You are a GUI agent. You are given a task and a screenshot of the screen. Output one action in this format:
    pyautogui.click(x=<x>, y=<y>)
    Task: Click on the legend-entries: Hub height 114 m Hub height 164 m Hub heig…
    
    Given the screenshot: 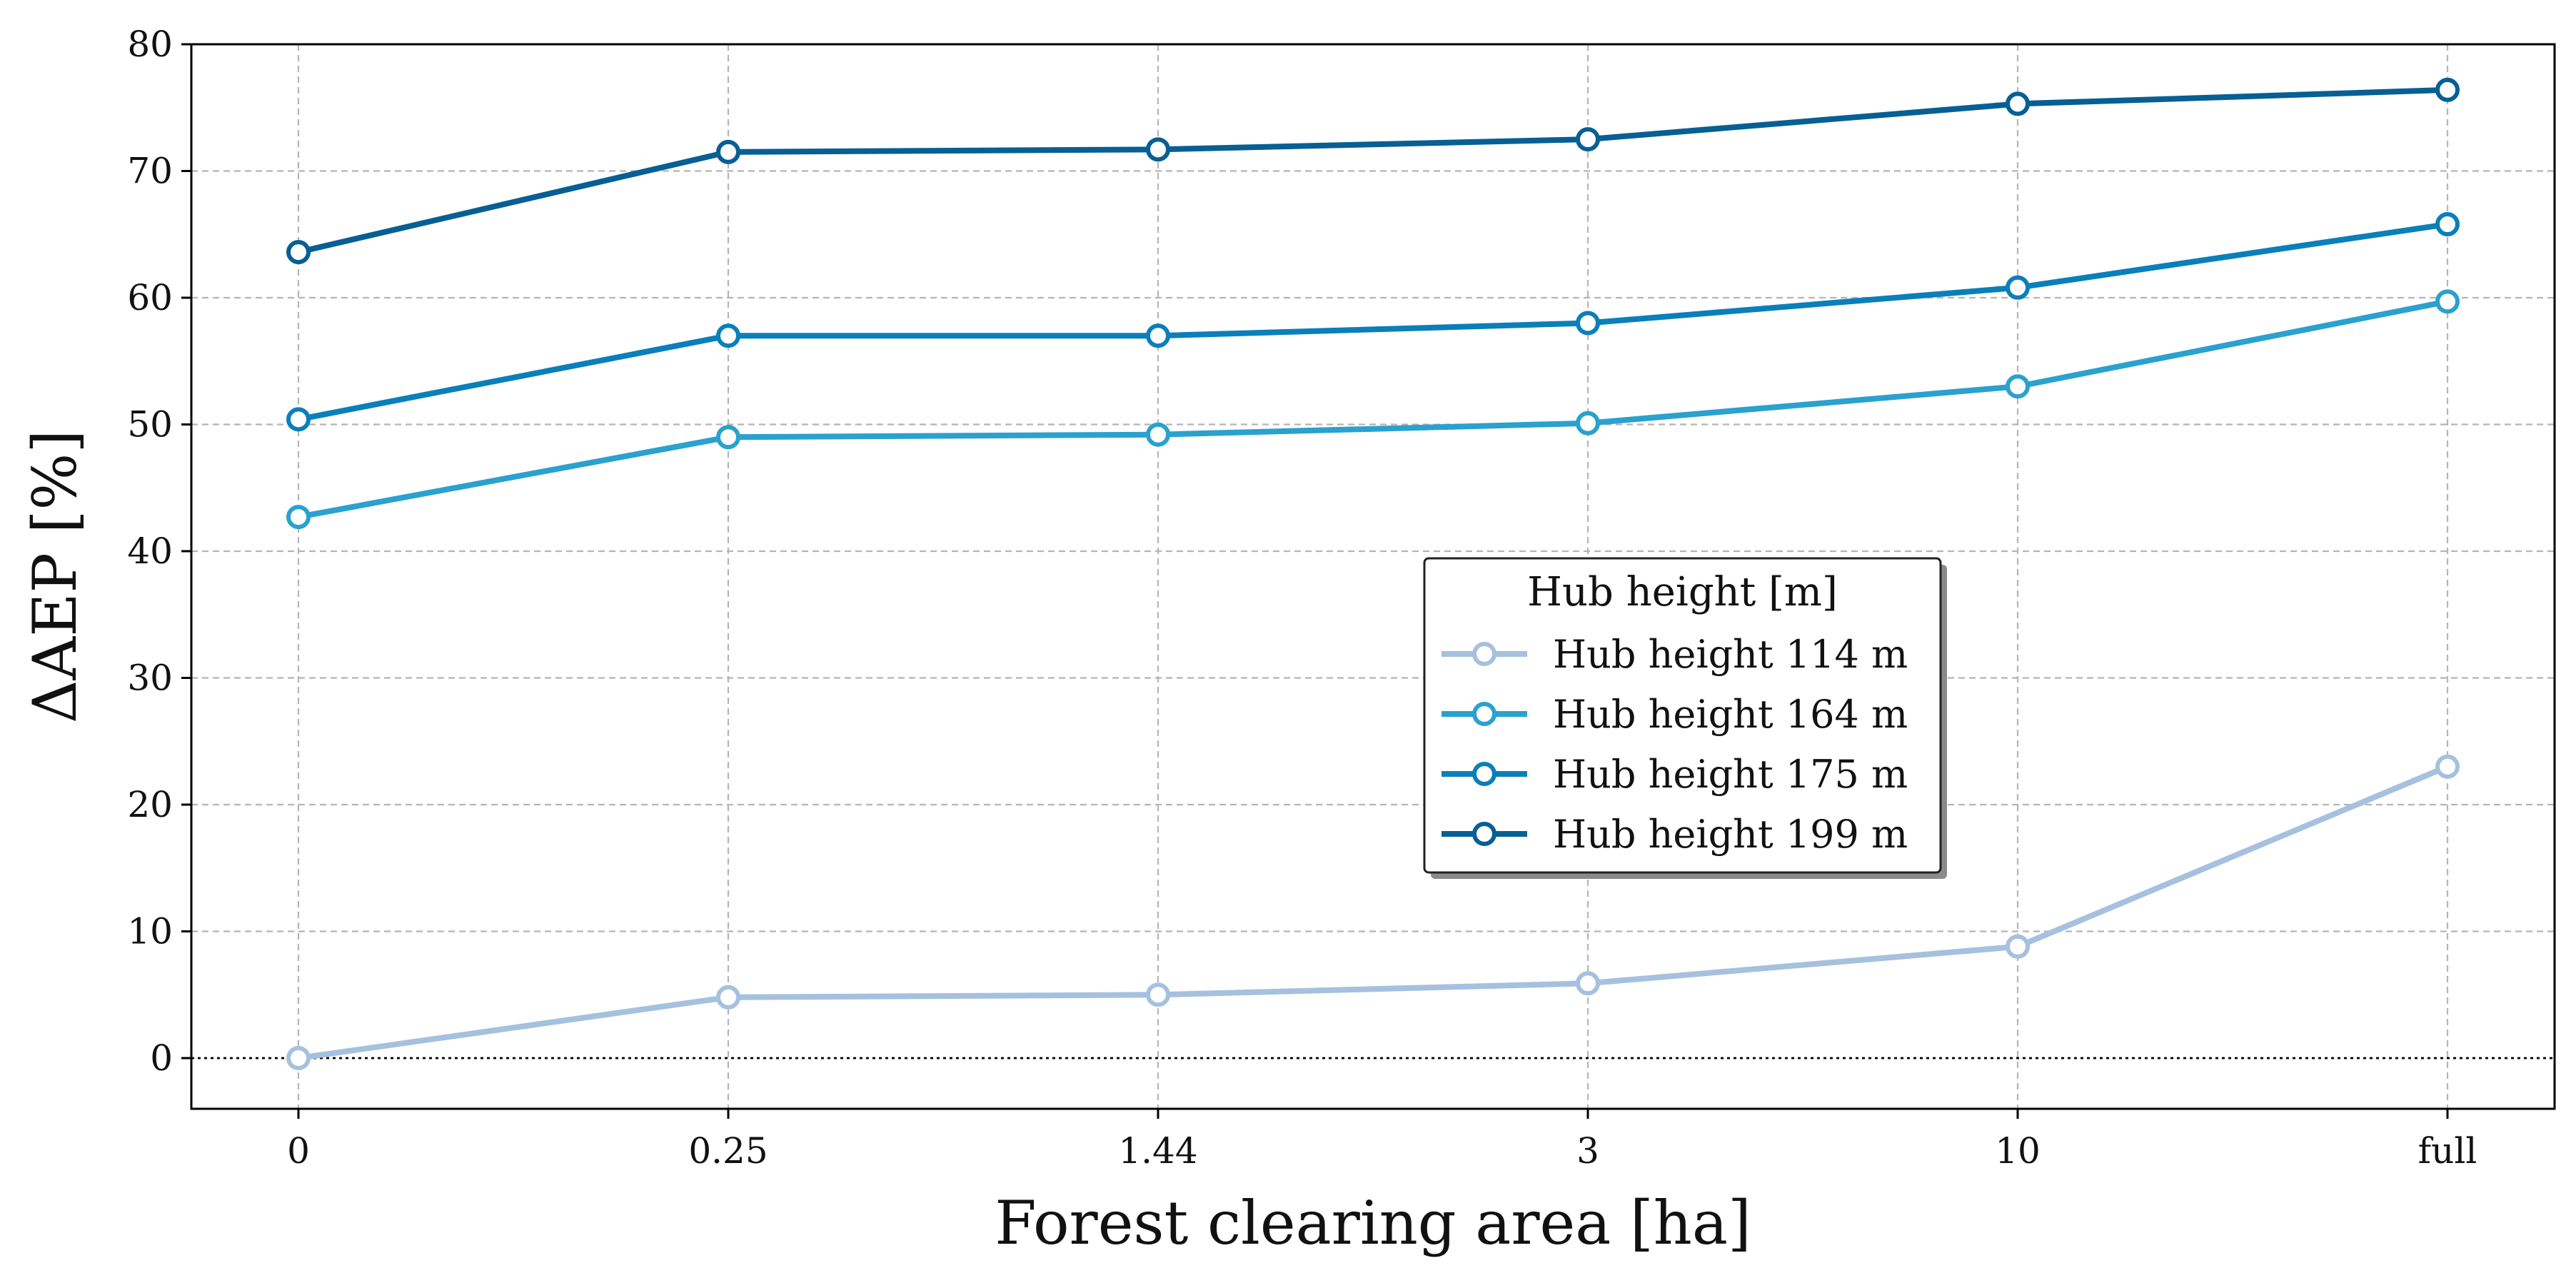 What is the action you would take?
    pyautogui.click(x=1675, y=744)
    